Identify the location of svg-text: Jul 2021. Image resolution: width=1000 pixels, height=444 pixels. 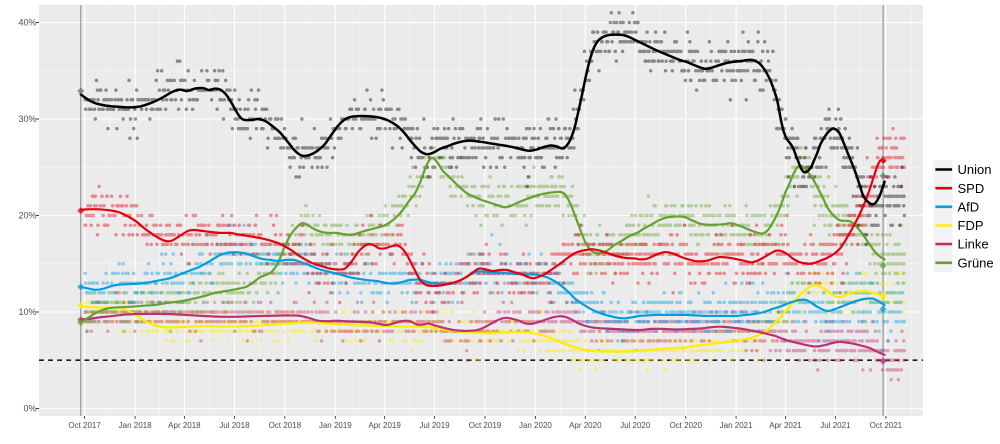
(835, 425).